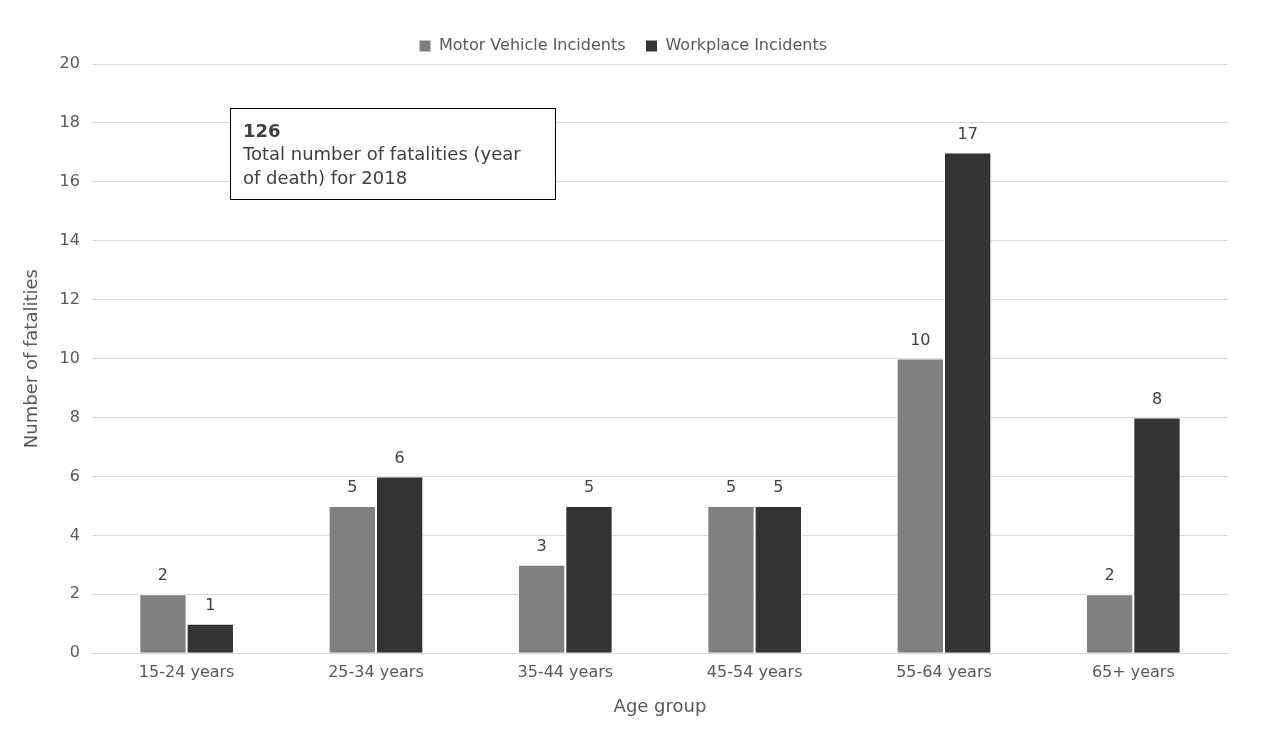 The height and width of the screenshot is (742, 1269). I want to click on x-axis-title: Age group, so click(660, 705).